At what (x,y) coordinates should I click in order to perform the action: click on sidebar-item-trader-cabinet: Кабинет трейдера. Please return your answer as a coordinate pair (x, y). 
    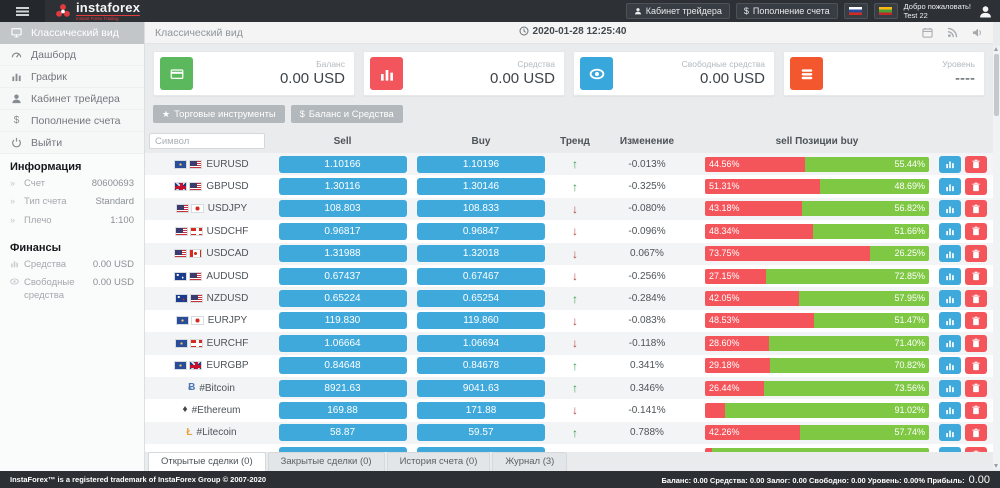
    Looking at the image, I should click on (72, 99).